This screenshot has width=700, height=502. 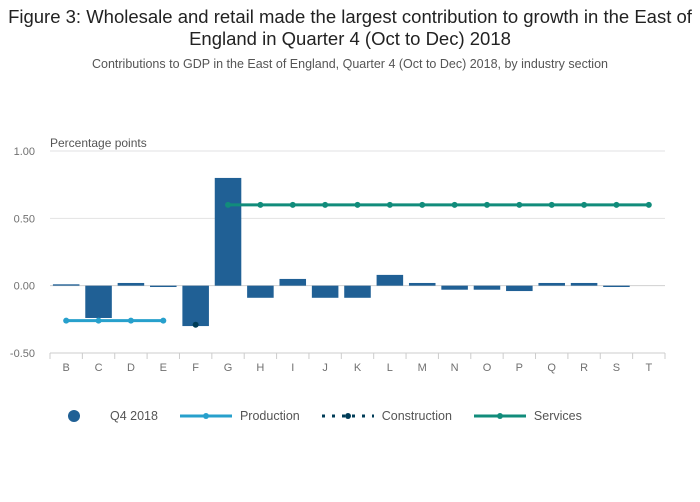 What do you see at coordinates (260, 368) in the screenshot?
I see `x-tick-label-H: H` at bounding box center [260, 368].